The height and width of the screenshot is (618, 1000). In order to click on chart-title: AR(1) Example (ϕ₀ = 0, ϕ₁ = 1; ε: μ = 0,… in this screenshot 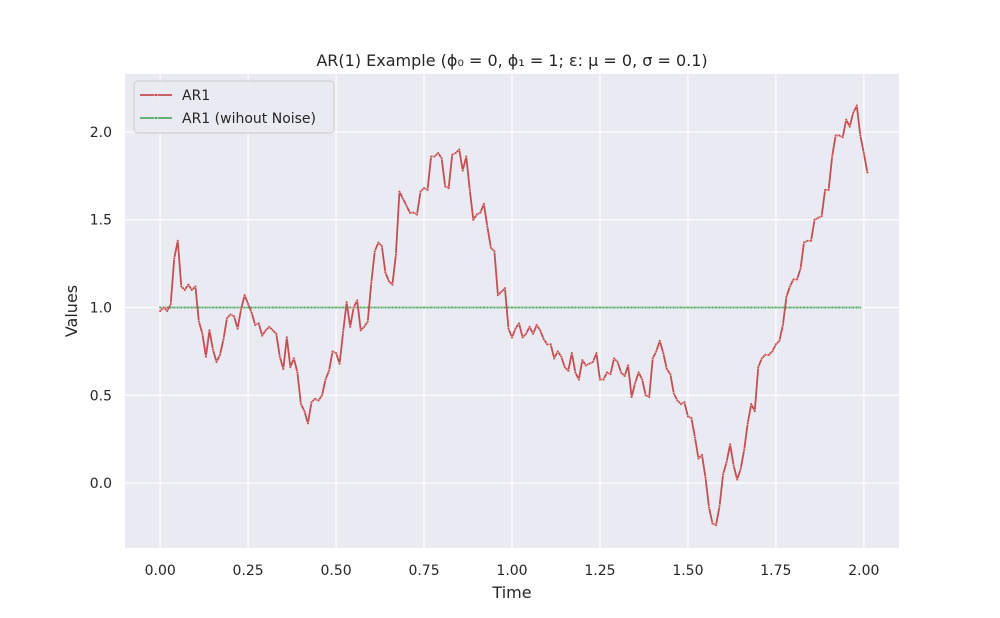, I will do `click(511, 60)`.